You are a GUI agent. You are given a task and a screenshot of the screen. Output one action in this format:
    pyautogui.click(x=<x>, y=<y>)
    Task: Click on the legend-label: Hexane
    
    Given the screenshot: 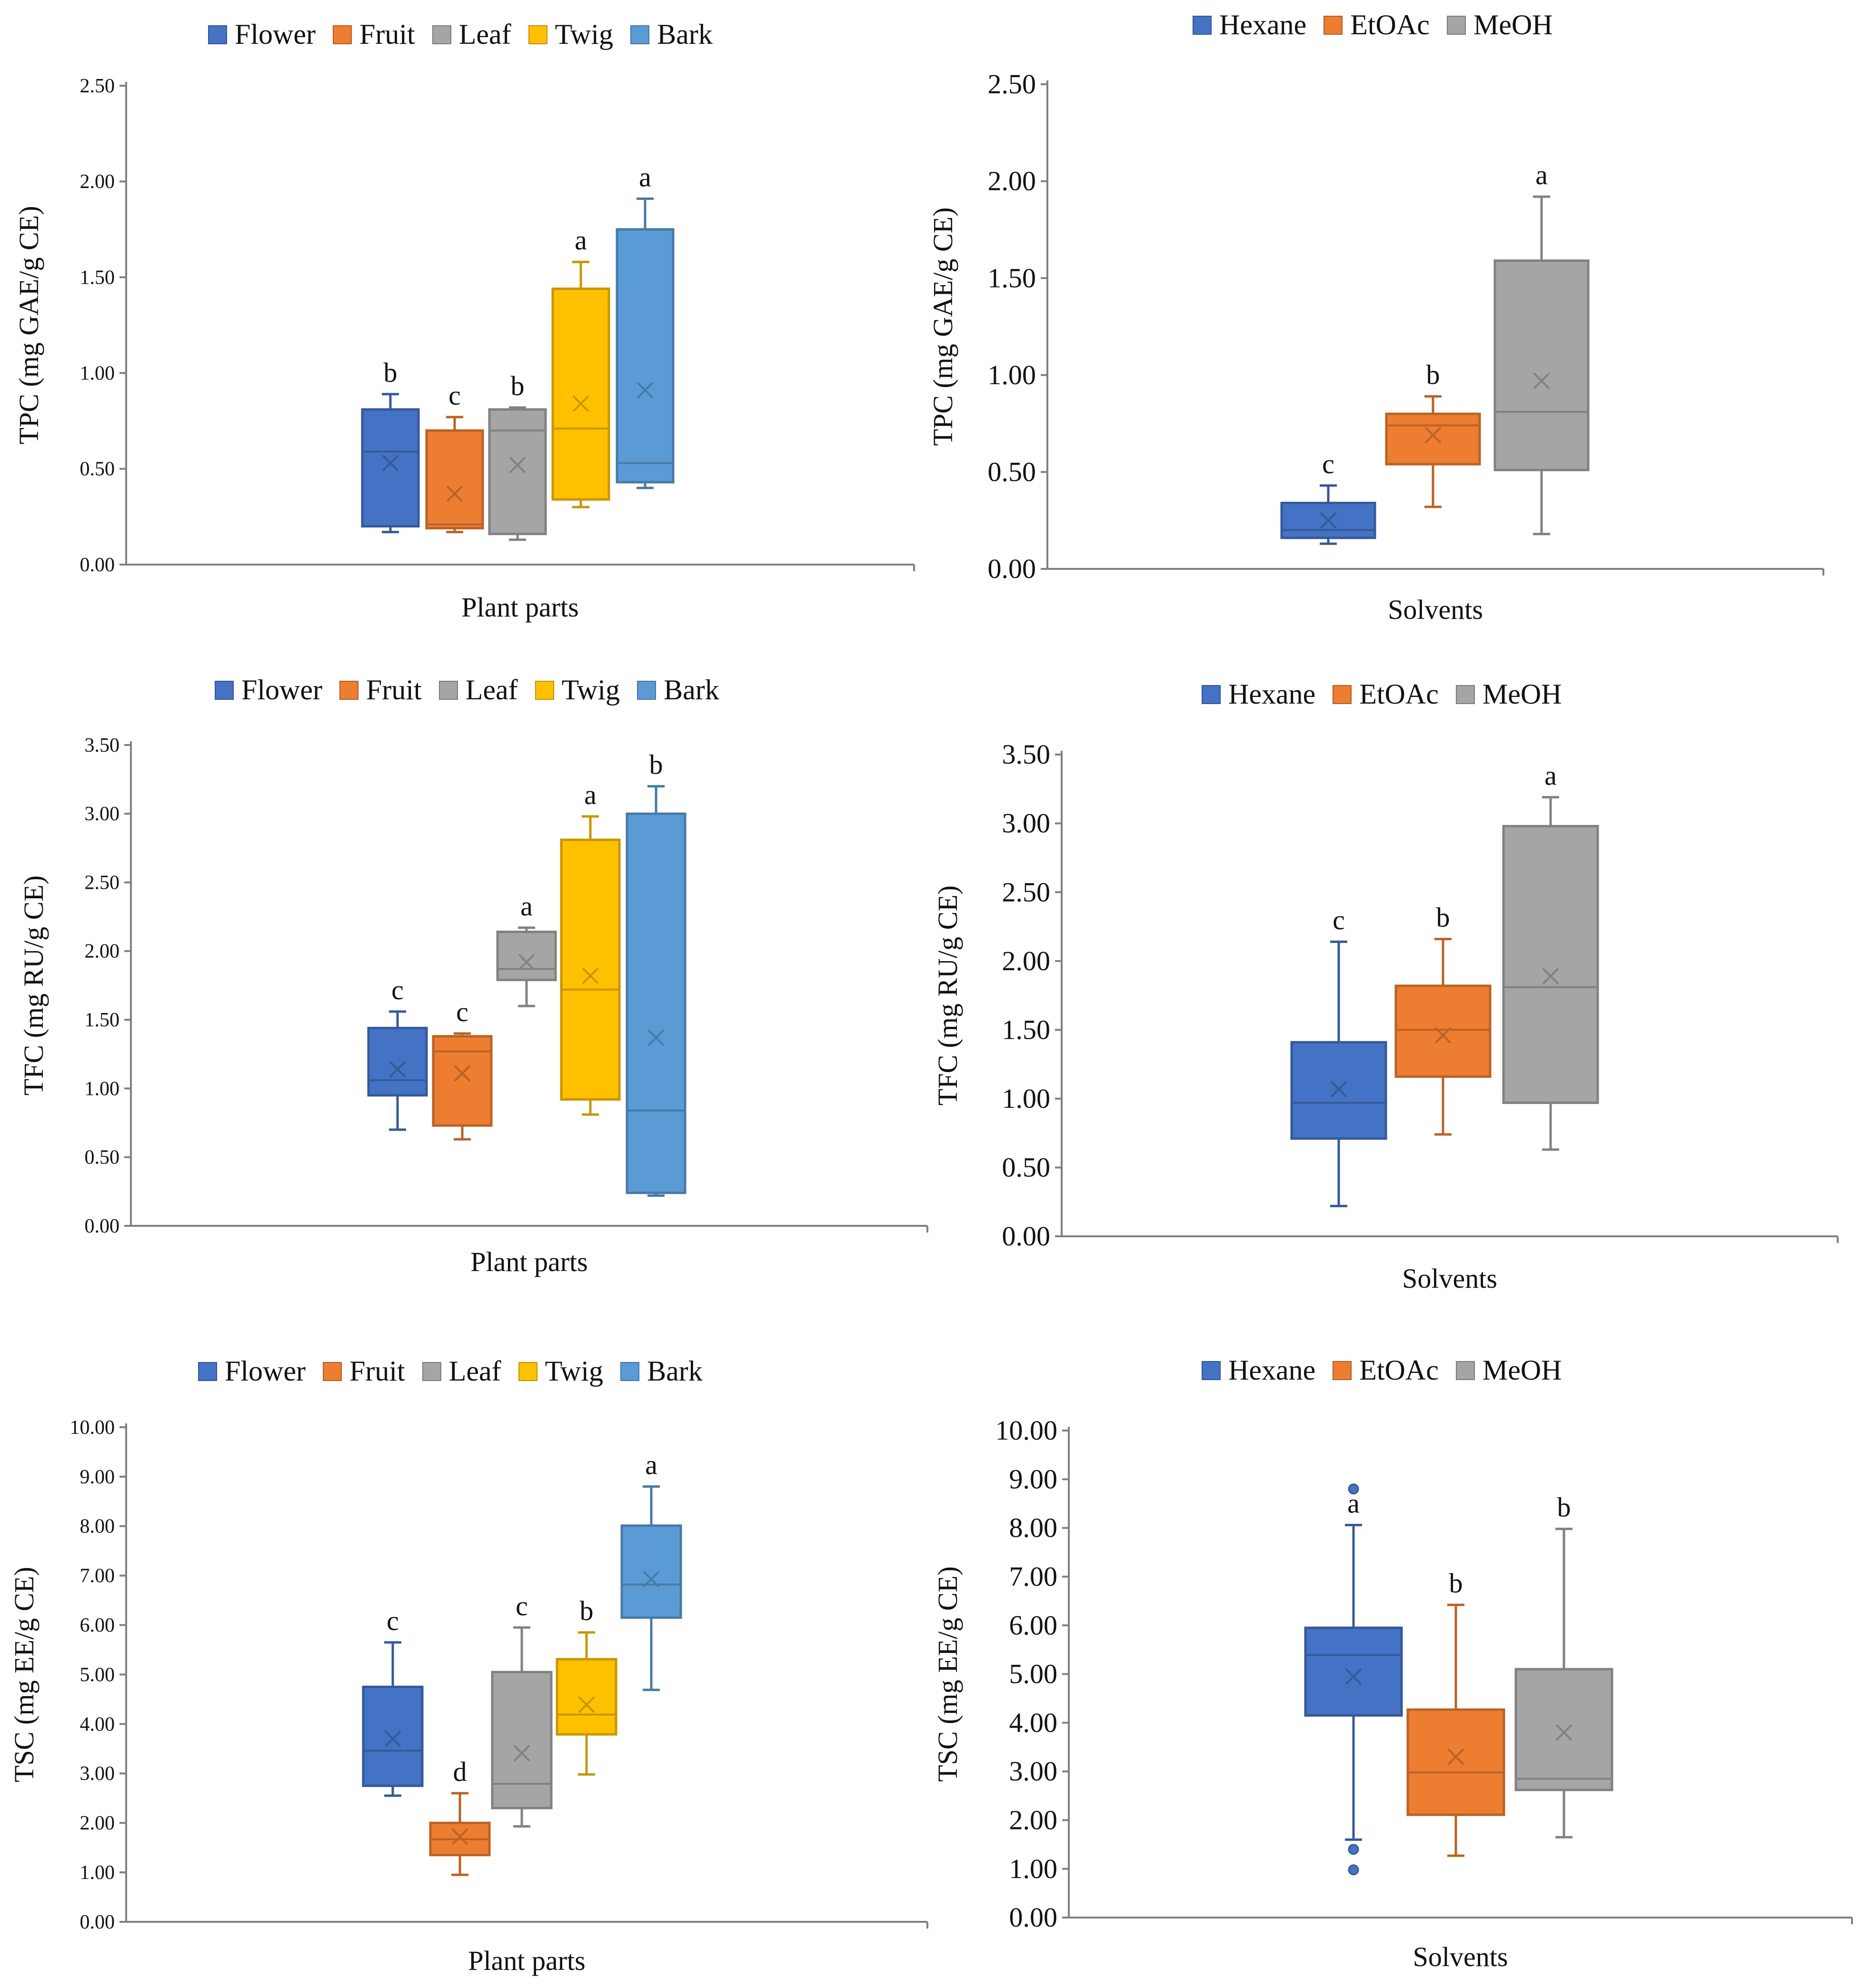 What is the action you would take?
    pyautogui.click(x=1263, y=25)
    